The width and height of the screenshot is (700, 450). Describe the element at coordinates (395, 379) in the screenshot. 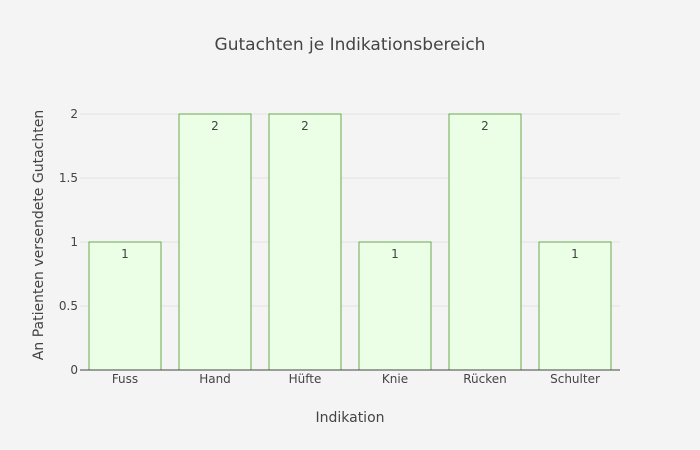

I see `x-tick-label: Knie` at that location.